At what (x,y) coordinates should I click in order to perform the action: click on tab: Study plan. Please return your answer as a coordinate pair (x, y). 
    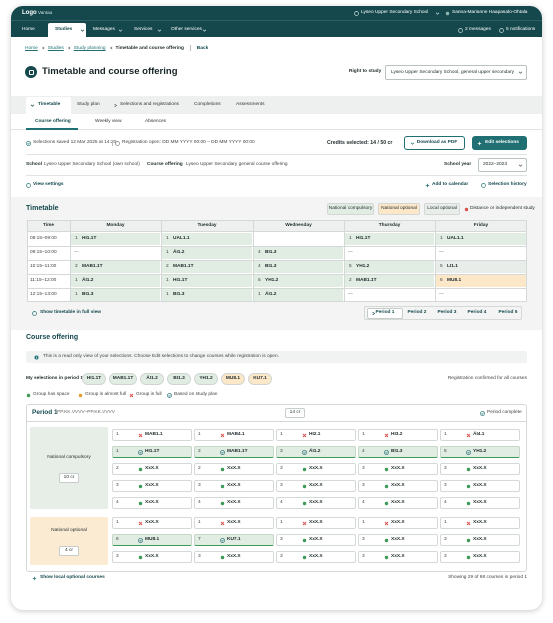
    Looking at the image, I should click on (88, 104).